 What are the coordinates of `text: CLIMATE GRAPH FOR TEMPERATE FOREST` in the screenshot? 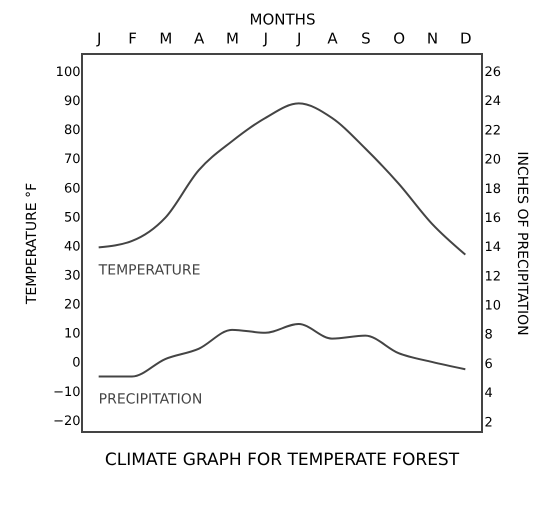 It's located at (282, 460).